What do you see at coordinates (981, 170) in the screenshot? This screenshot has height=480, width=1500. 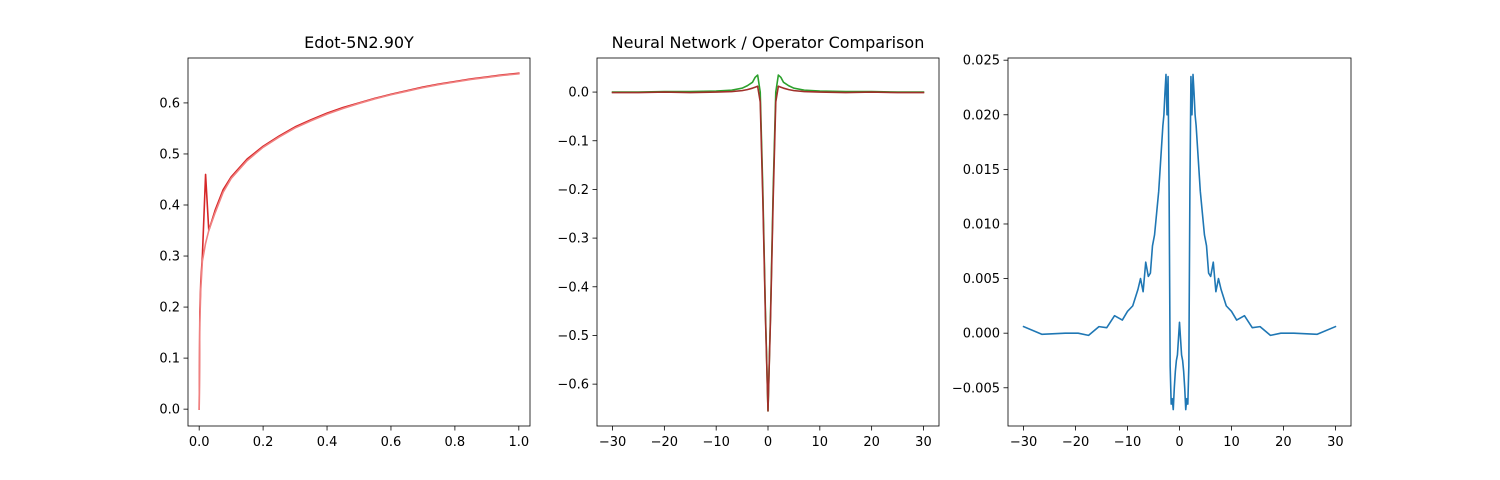 I see `y-tick-label: 0.015` at bounding box center [981, 170].